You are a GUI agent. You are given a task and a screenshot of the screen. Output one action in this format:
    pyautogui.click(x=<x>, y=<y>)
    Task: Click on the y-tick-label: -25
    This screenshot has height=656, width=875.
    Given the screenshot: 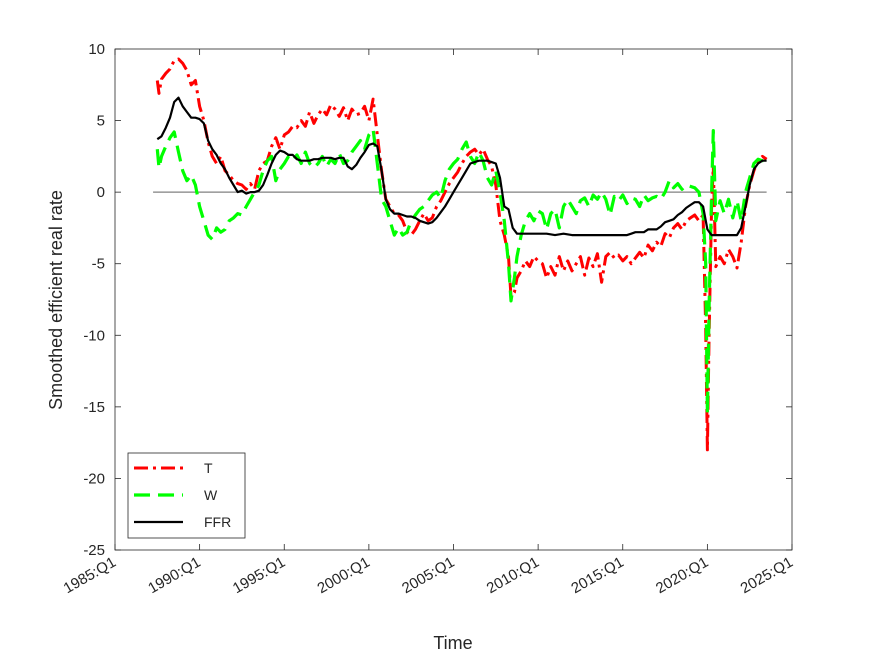 What is the action you would take?
    pyautogui.click(x=94, y=550)
    